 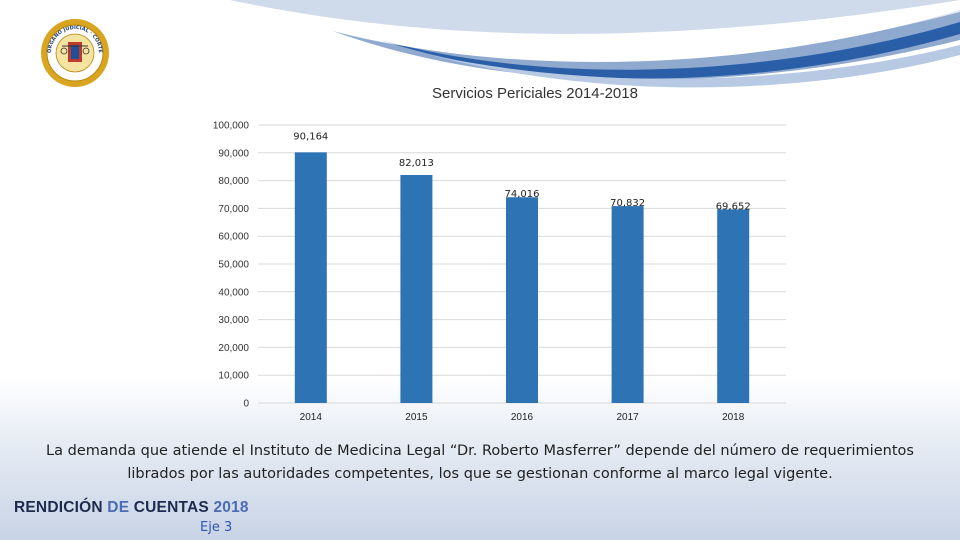 What do you see at coordinates (595, 44) in the screenshot?
I see `header-waves` at bounding box center [595, 44].